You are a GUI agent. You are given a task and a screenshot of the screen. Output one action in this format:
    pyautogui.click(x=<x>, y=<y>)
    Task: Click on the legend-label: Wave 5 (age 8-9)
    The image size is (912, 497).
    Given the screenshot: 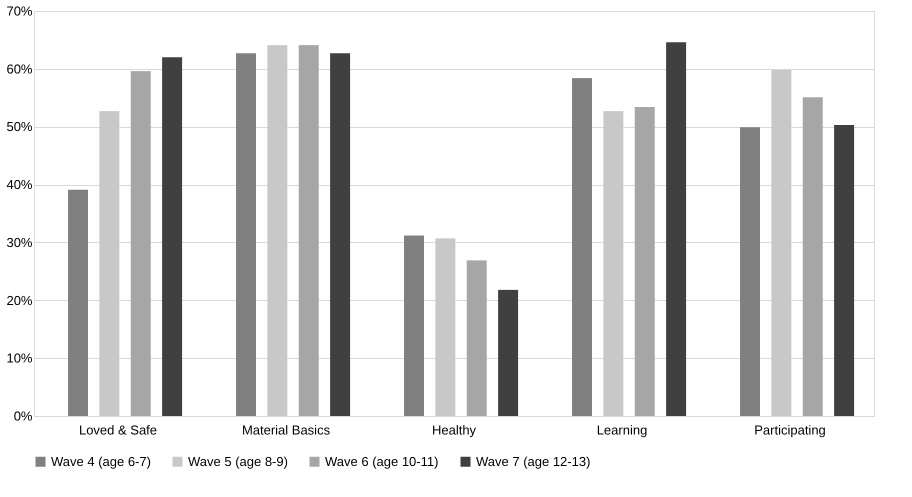 What is the action you would take?
    pyautogui.click(x=238, y=461)
    